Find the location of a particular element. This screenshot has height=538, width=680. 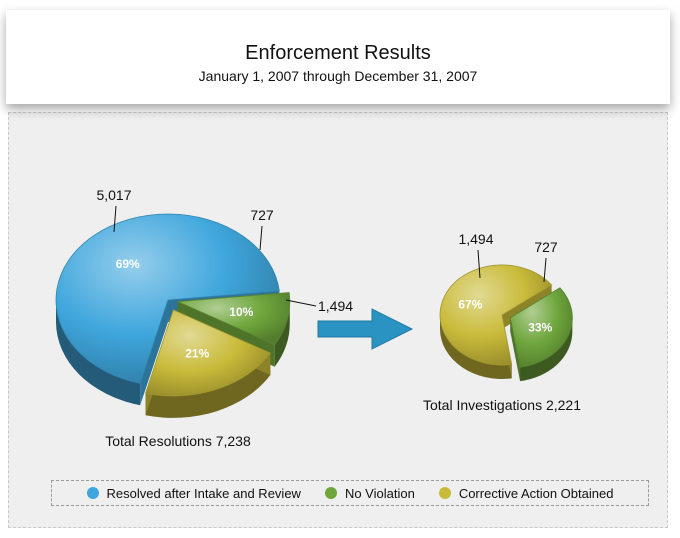

legend-item-no-violation: No Violation is located at coordinates (369, 493).